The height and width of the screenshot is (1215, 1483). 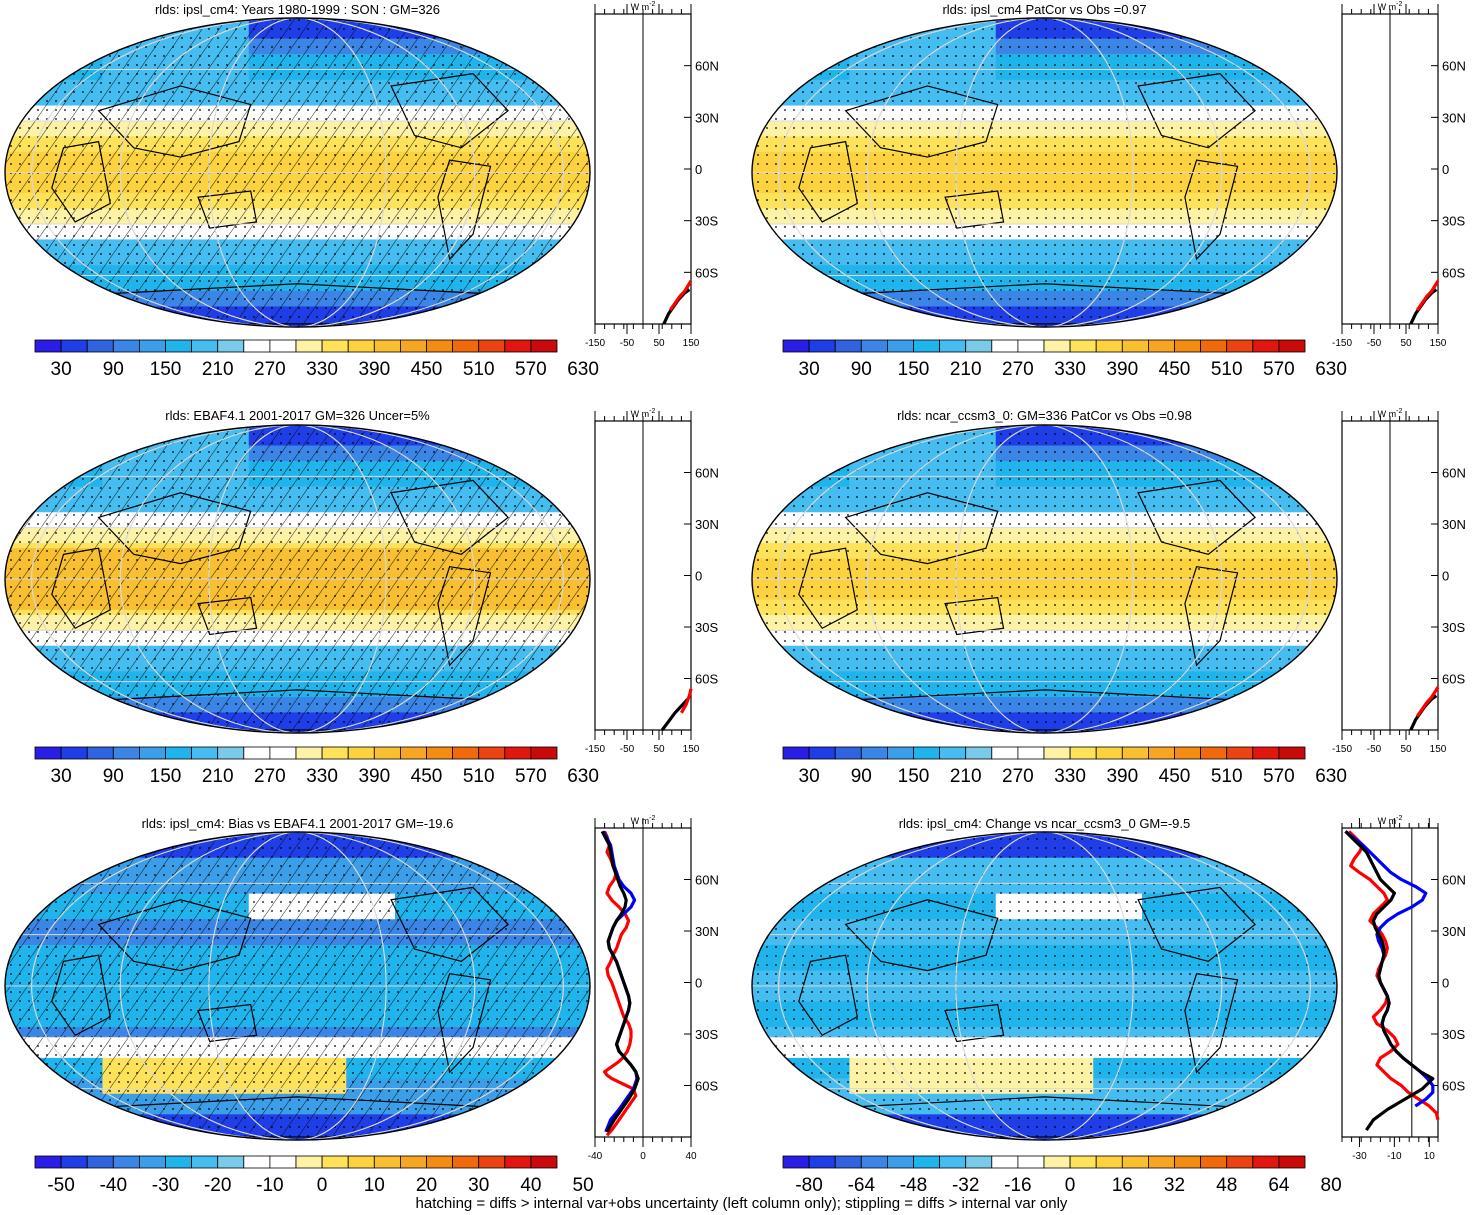 I want to click on profile-x-tick-label: 10, so click(x=1430, y=1156).